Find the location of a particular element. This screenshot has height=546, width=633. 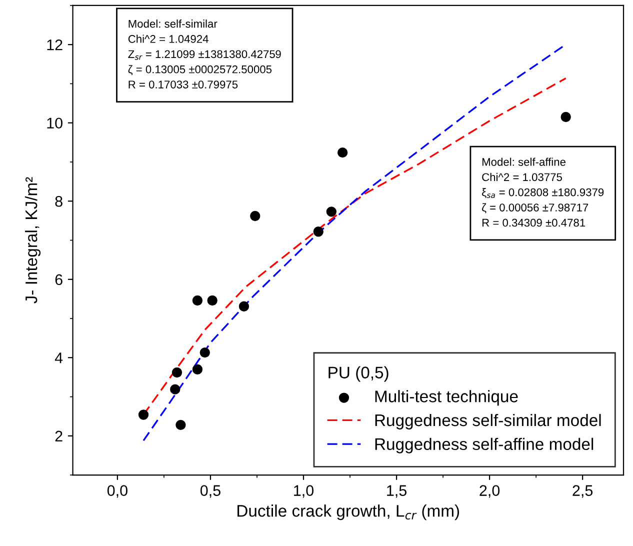

x-tick-label: 2,5 is located at coordinates (582, 491).